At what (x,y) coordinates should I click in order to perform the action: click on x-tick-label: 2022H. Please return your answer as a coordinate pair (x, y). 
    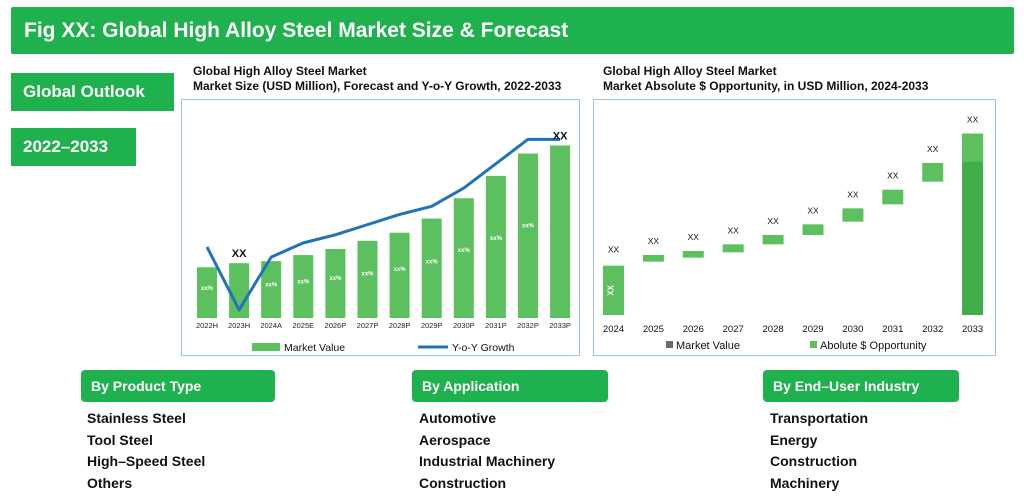
    Looking at the image, I should click on (207, 325).